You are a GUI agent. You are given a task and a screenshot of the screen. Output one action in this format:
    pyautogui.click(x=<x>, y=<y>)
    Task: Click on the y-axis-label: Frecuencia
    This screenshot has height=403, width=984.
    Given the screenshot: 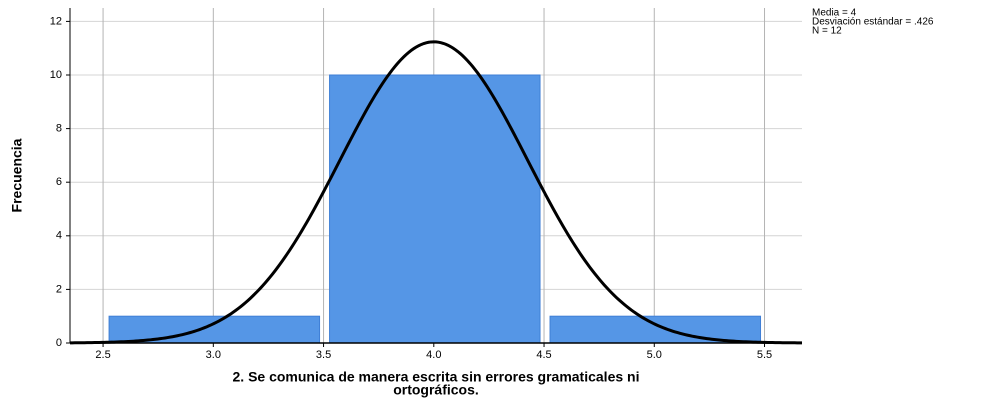 What is the action you would take?
    pyautogui.click(x=17, y=175)
    